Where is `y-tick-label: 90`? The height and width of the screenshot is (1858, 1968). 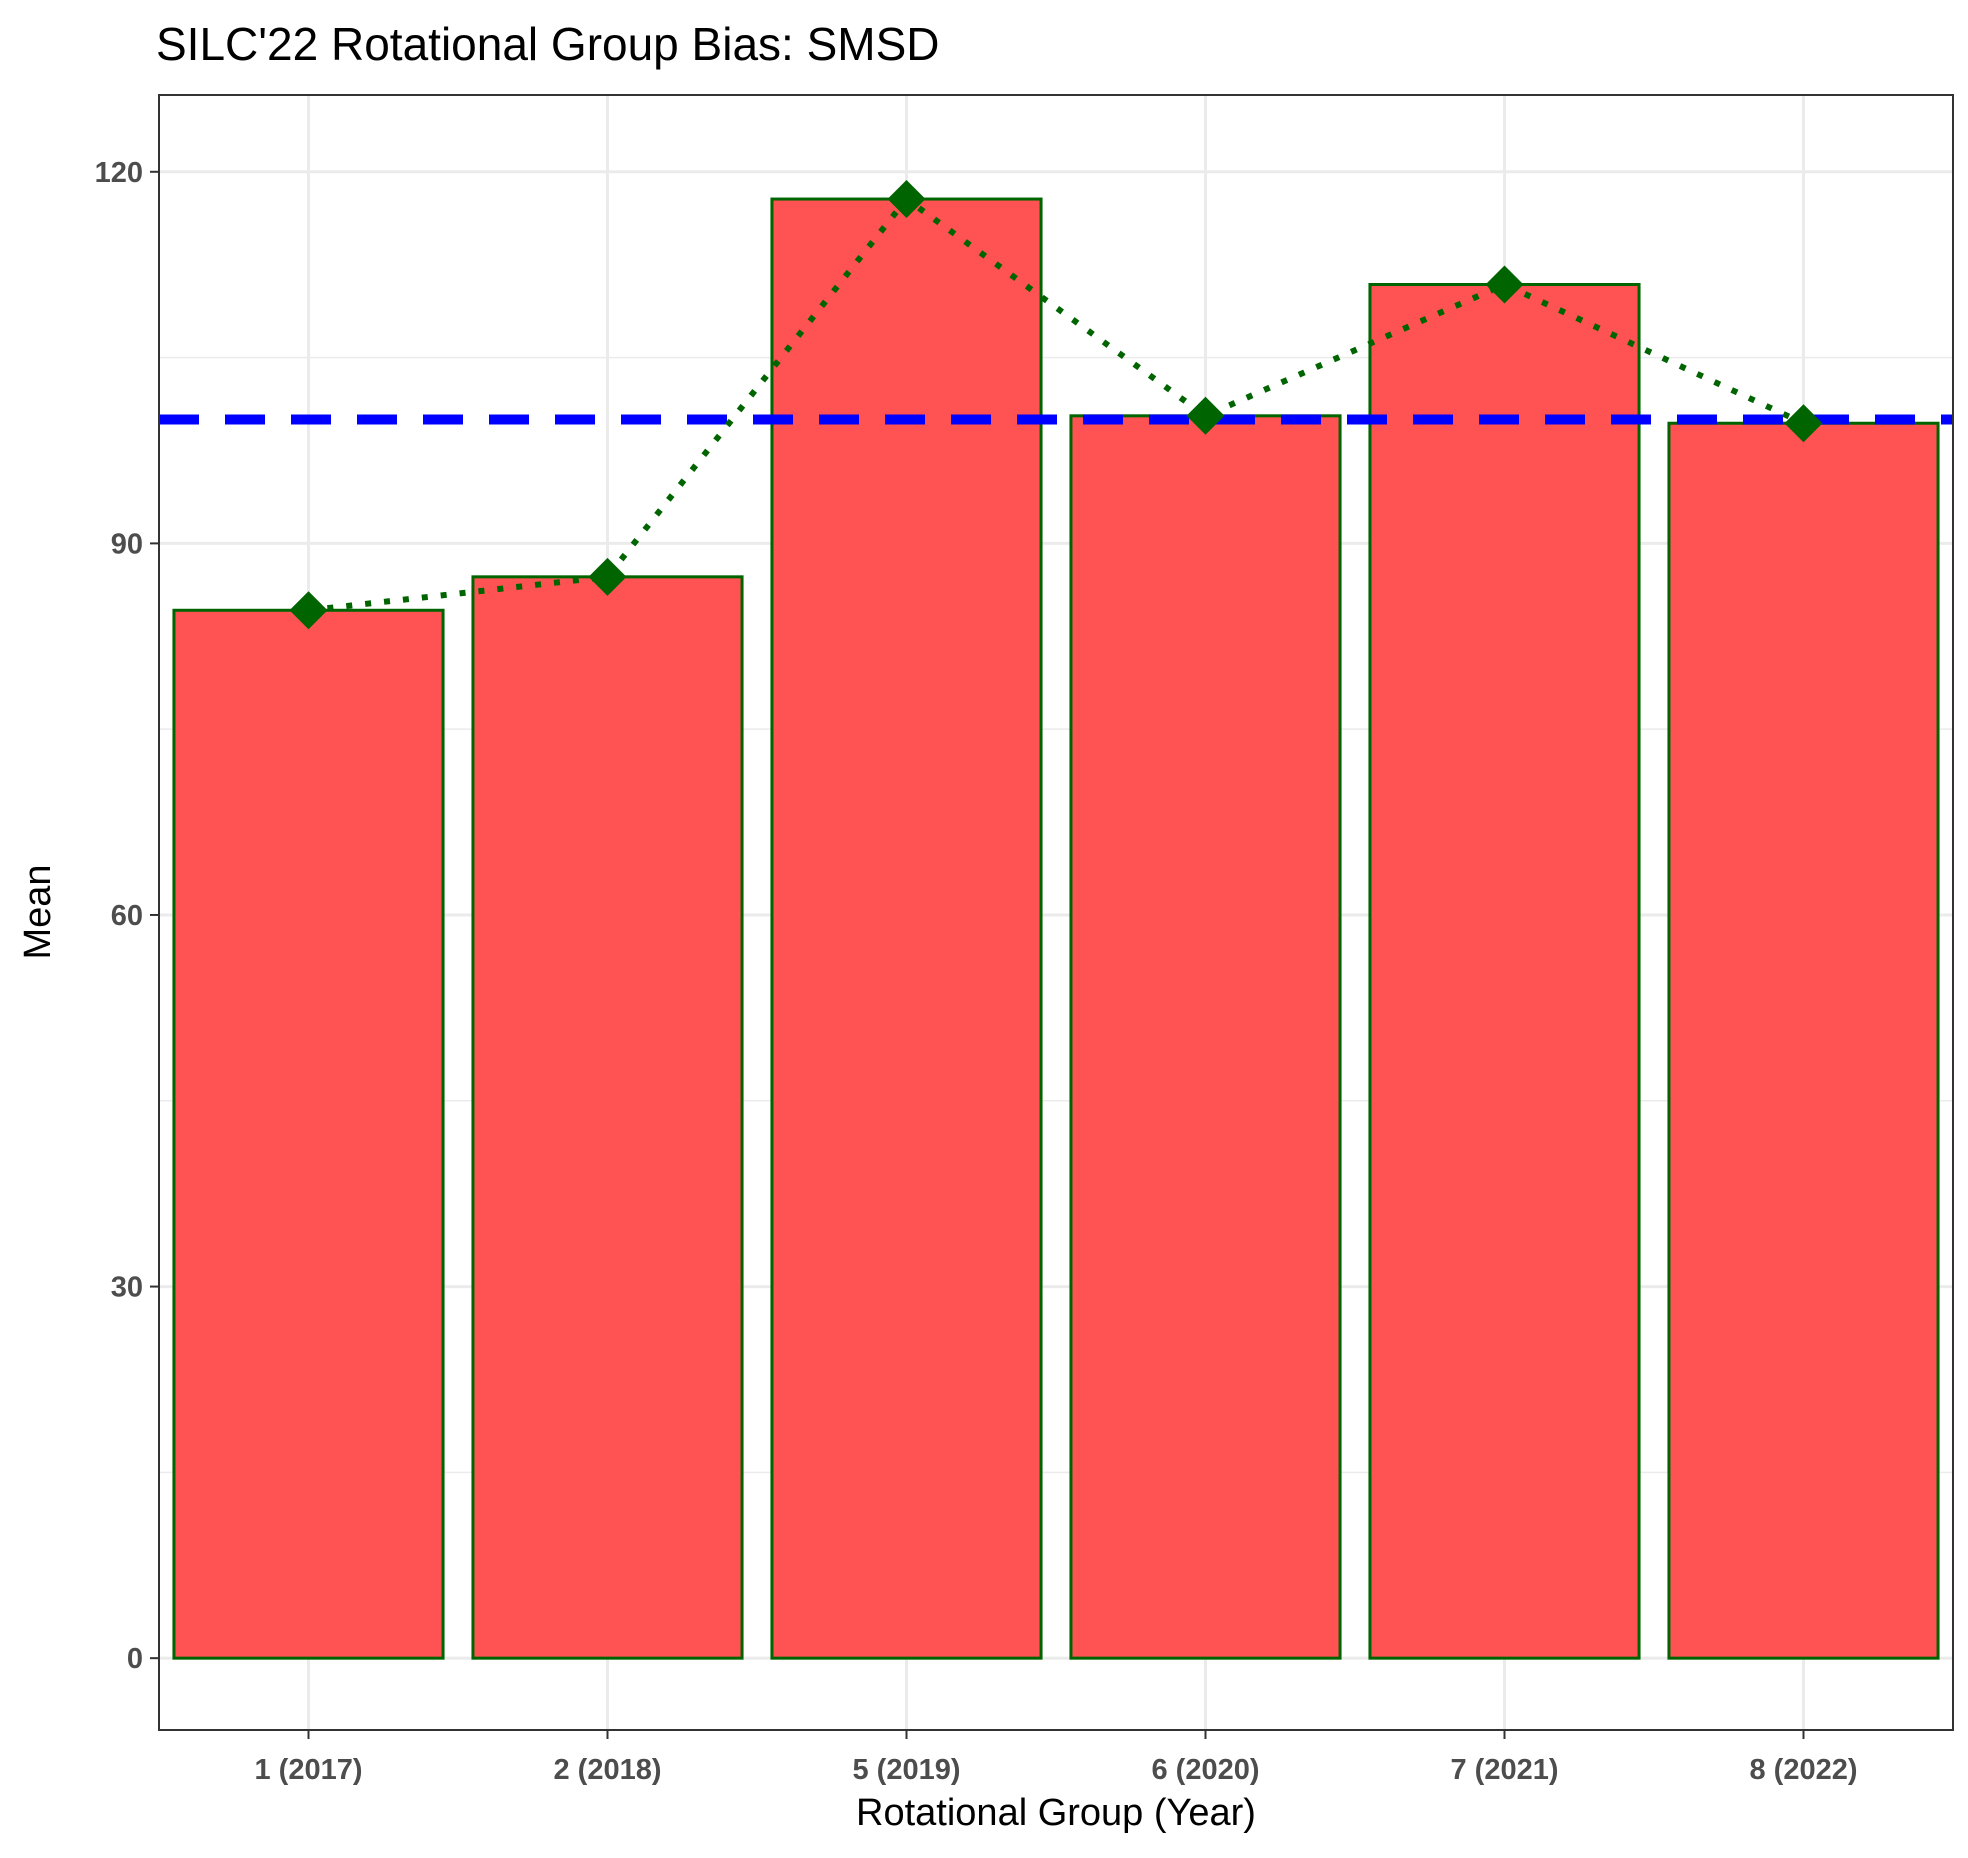
y-tick-label: 90 is located at coordinates (127, 544).